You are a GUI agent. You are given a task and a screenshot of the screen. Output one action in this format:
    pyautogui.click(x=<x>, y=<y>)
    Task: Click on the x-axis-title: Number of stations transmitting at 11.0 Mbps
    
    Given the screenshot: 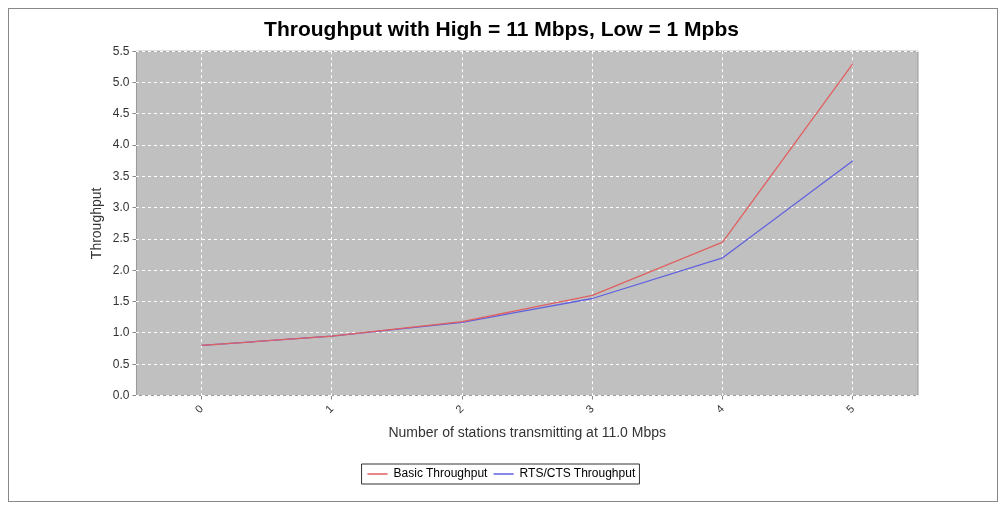 What is the action you would take?
    pyautogui.click(x=527, y=432)
    